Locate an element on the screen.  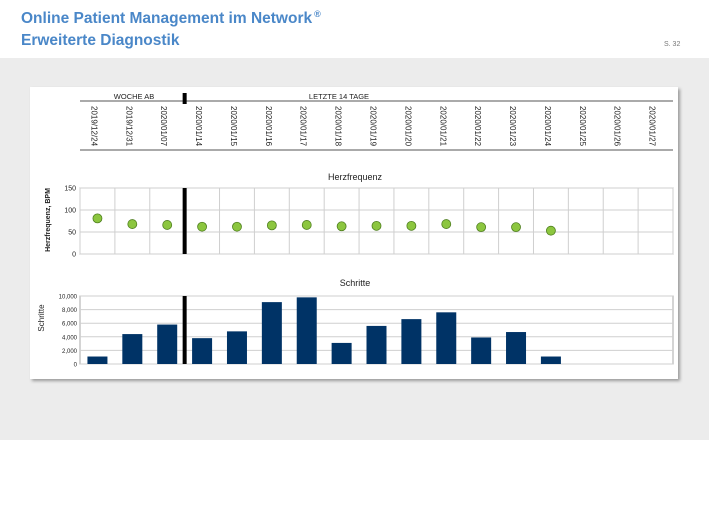
heart-rate-chart-title: Herzfrequenz is located at coordinates (355, 177).